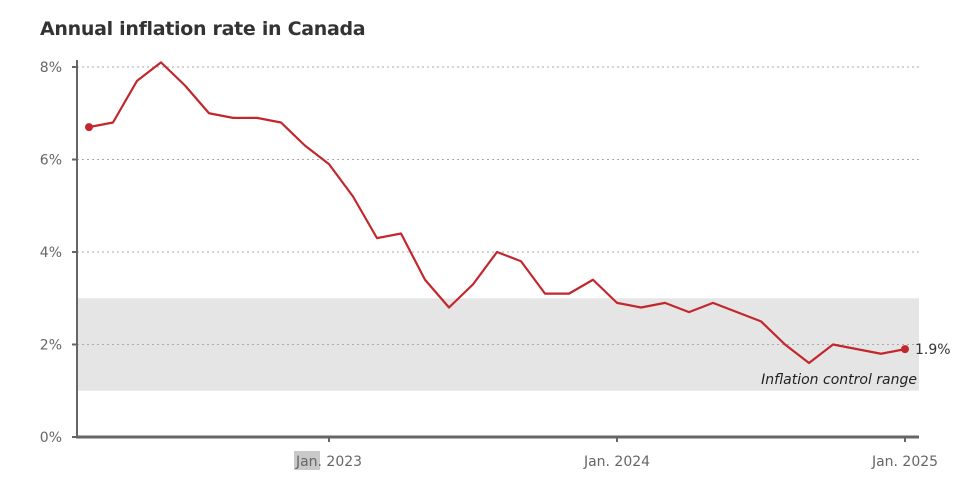  What do you see at coordinates (51, 68) in the screenshot?
I see `y-tick-label: 8%` at bounding box center [51, 68].